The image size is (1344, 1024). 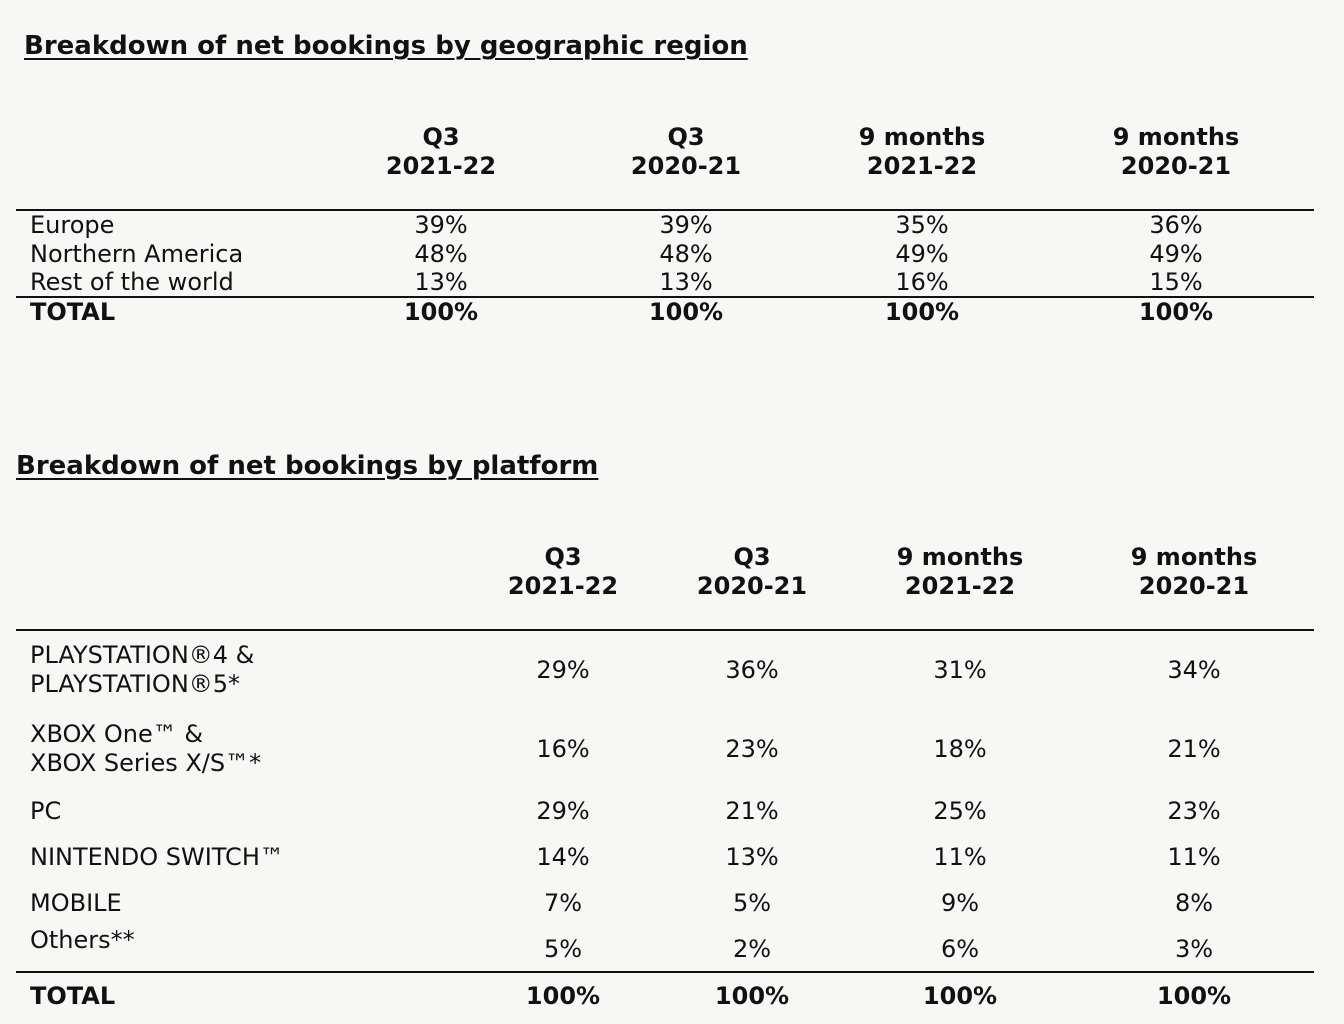 I want to click on table-row: Europe 39% 39% 35% 36%, so click(x=665, y=224).